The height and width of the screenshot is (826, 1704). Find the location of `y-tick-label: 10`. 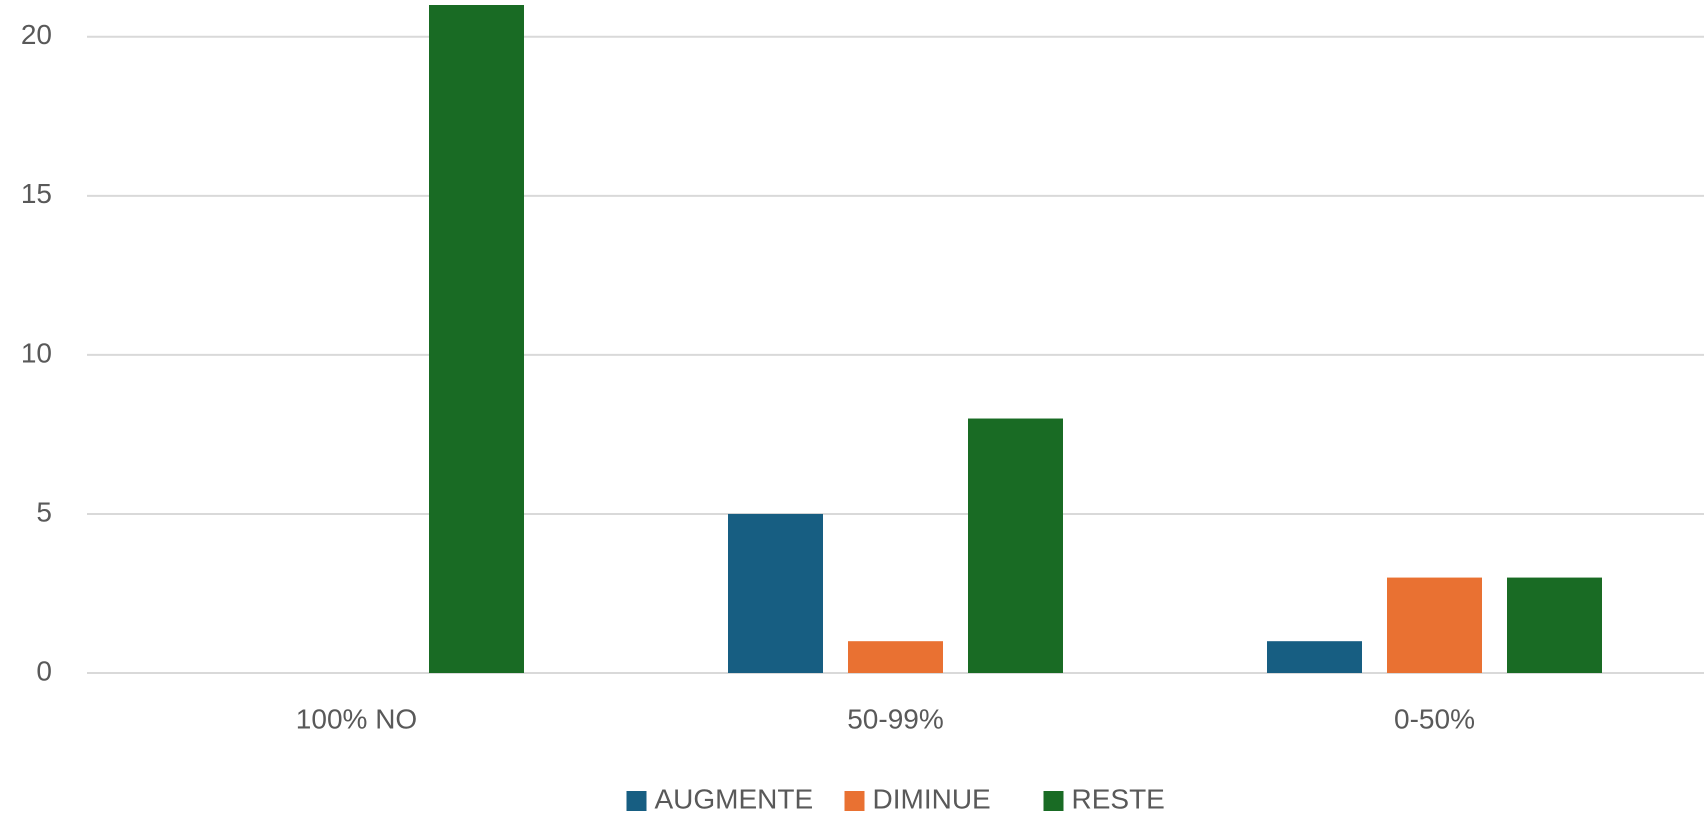

y-tick-label: 10 is located at coordinates (36, 352).